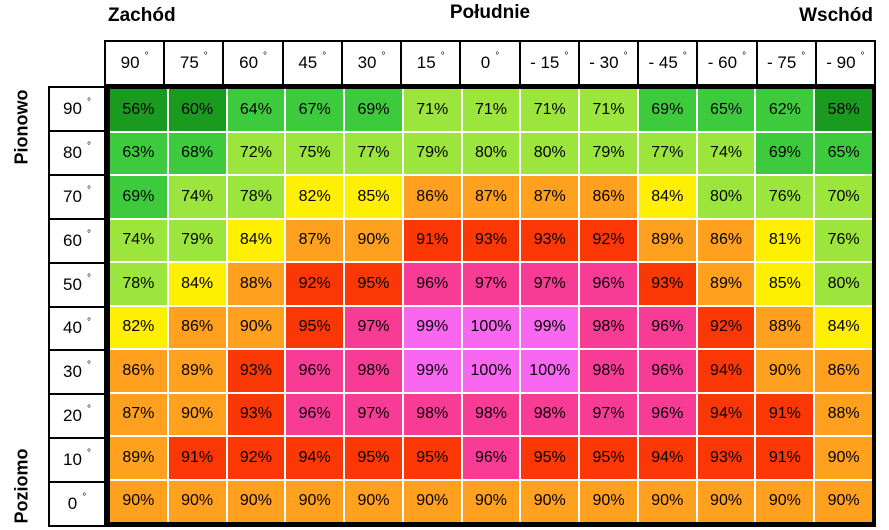 Image resolution: width=889 pixels, height=530 pixels. Describe the element at coordinates (373, 240) in the screenshot. I see `heatmap-cell-r60-c30: 90%` at that location.